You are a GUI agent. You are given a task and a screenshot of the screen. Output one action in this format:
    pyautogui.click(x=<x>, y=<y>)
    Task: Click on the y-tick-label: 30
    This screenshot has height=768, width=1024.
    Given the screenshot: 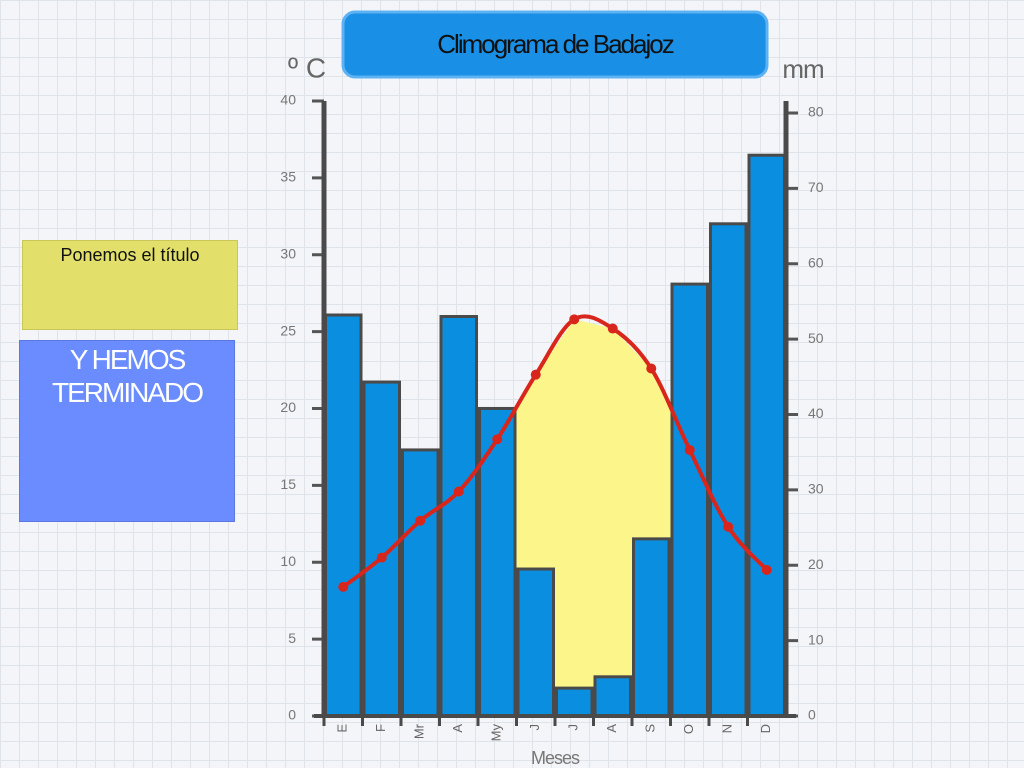 What is the action you would take?
    pyautogui.click(x=288, y=253)
    